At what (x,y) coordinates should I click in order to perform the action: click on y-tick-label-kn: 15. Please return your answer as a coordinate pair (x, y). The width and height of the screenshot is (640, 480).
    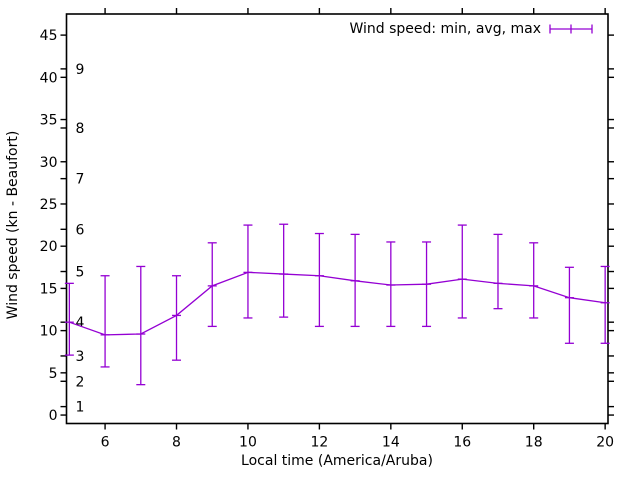
    Looking at the image, I should click on (49, 289).